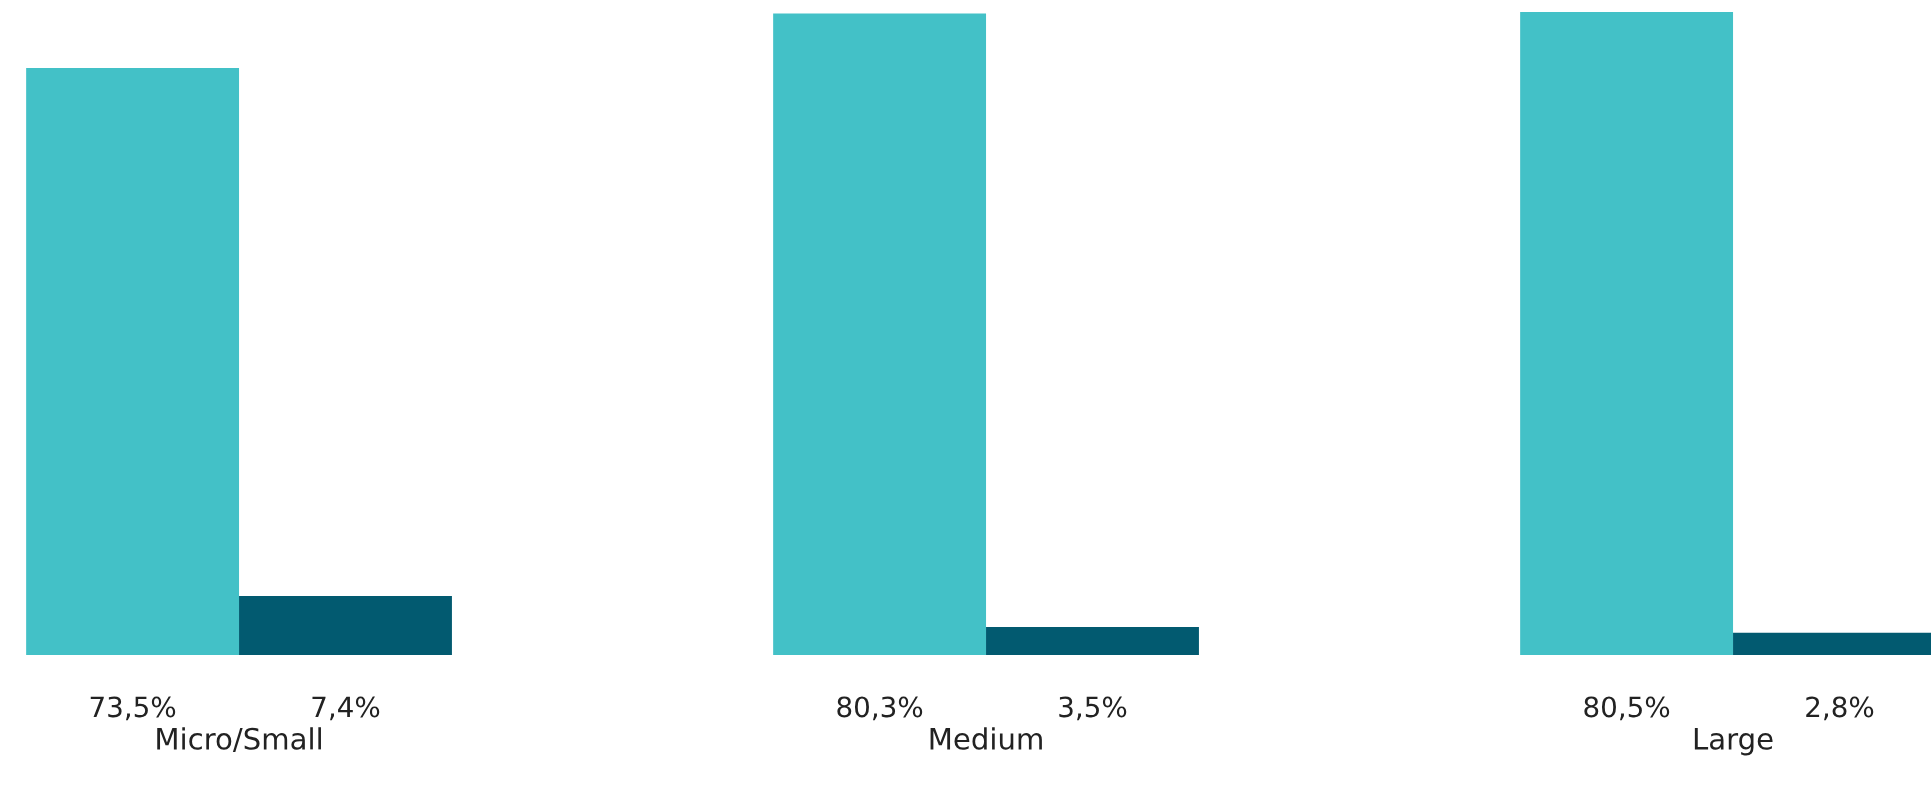 Image resolution: width=1931 pixels, height=795 pixels. I want to click on data-label: 80,3%, so click(880, 708).